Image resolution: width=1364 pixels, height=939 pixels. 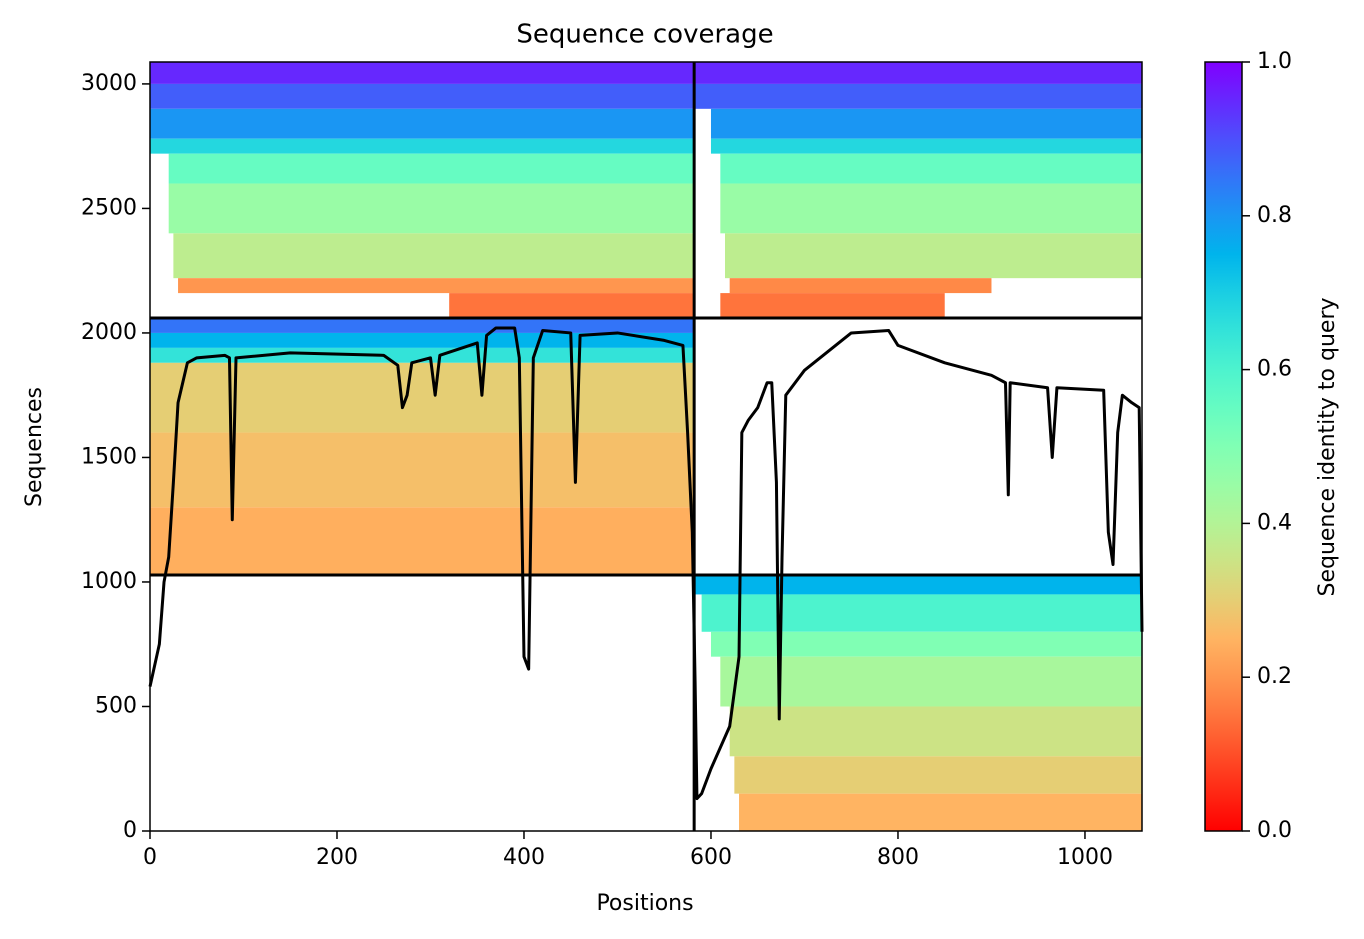 What do you see at coordinates (109, 332) in the screenshot?
I see `y-tick-label: 2000` at bounding box center [109, 332].